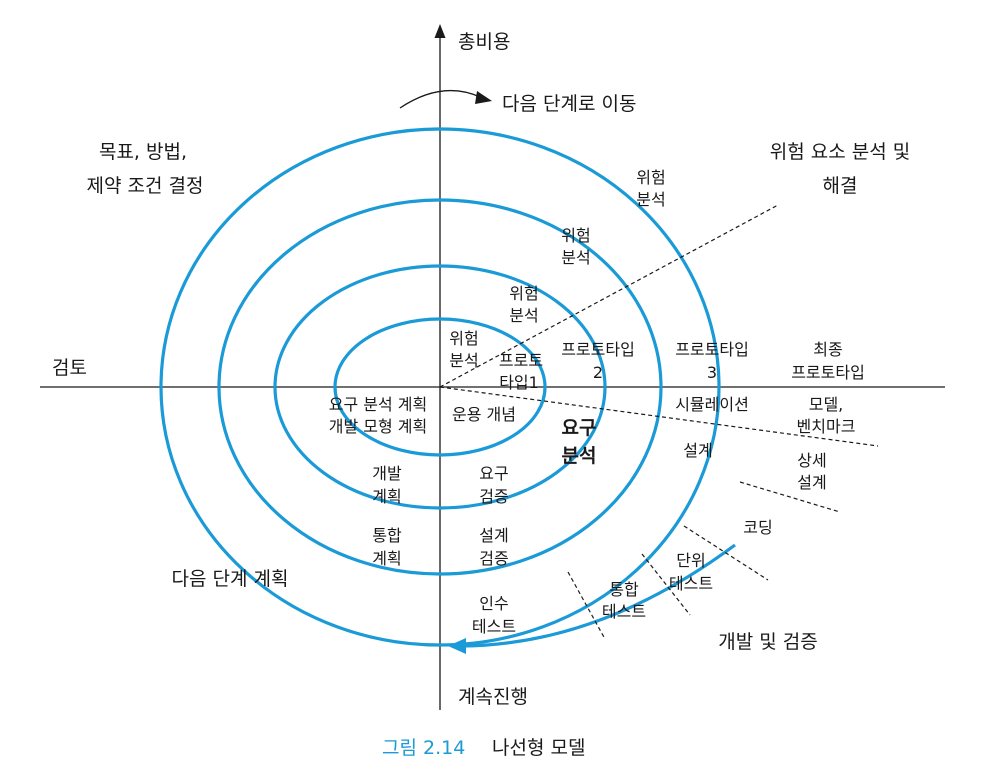 This screenshot has width=994, height=778. I want to click on risk-divider, so click(609, 296).